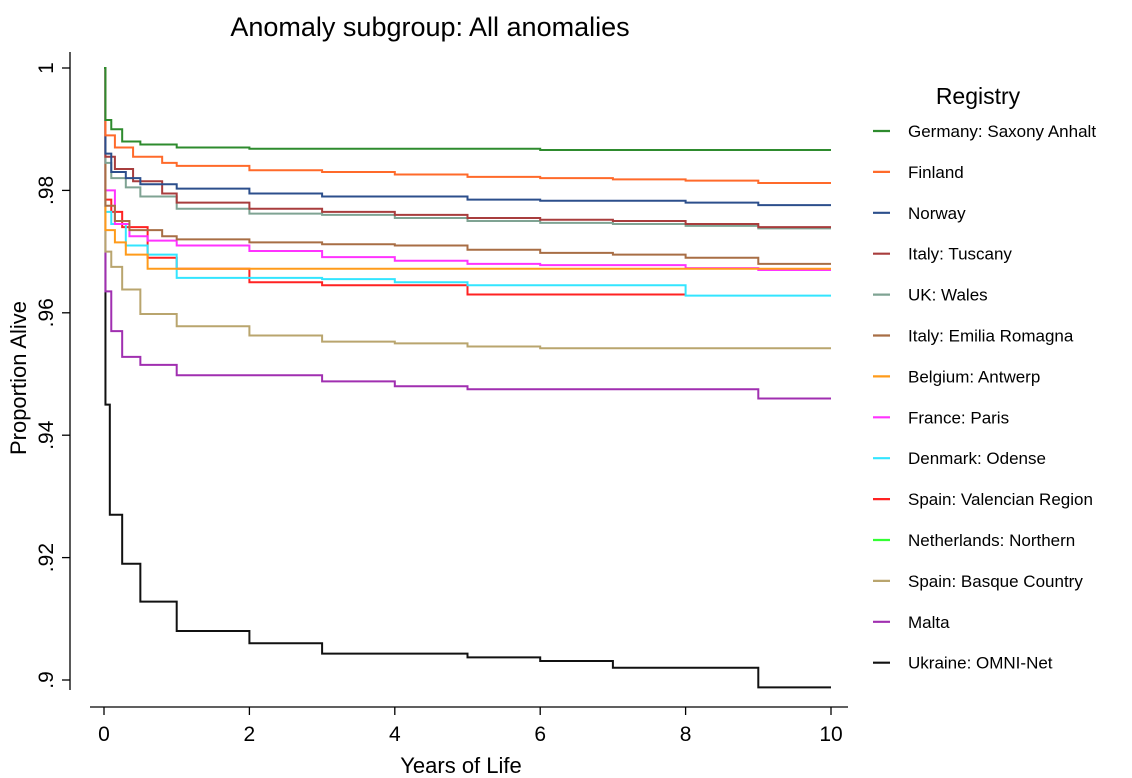  I want to click on y-tick-label: .92, so click(46, 557).